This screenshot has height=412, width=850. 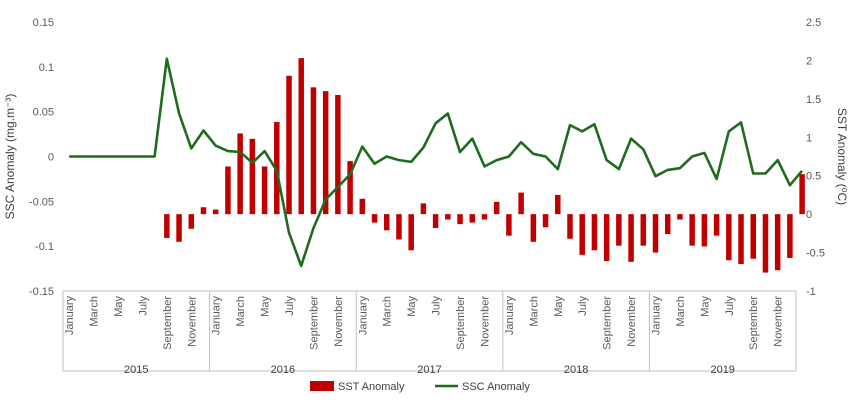 What do you see at coordinates (371, 387) in the screenshot?
I see `legend-sst-label: SST Anomaly` at bounding box center [371, 387].